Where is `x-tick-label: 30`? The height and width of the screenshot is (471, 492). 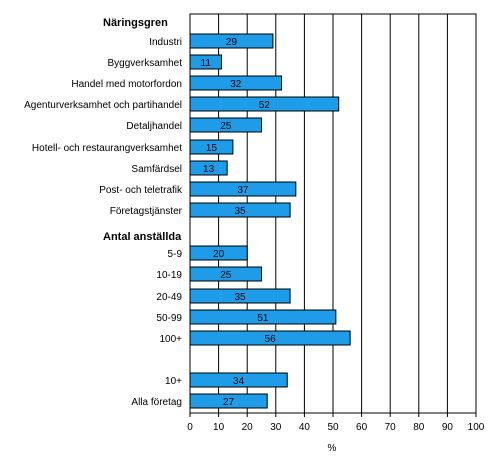 x-tick-label: 30 is located at coordinates (276, 427).